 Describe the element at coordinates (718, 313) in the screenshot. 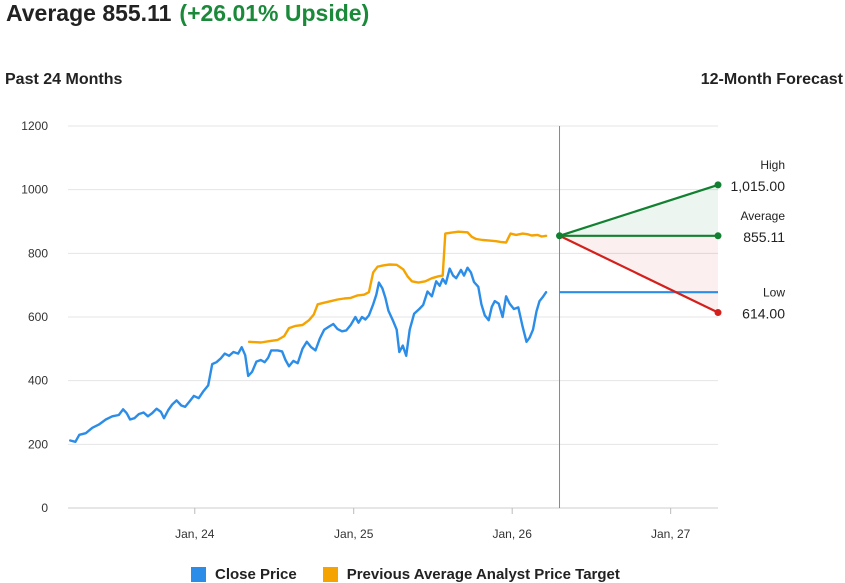

I see `forecast-low-dot` at that location.